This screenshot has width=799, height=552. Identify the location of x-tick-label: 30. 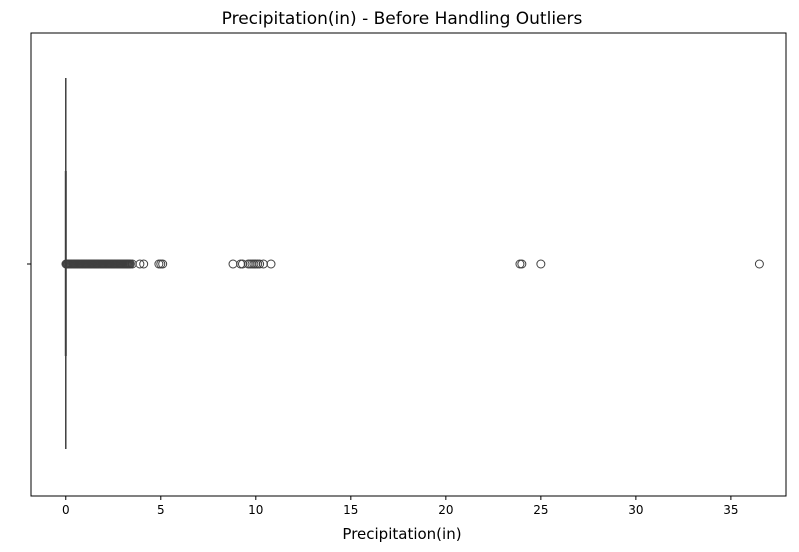
(635, 510).